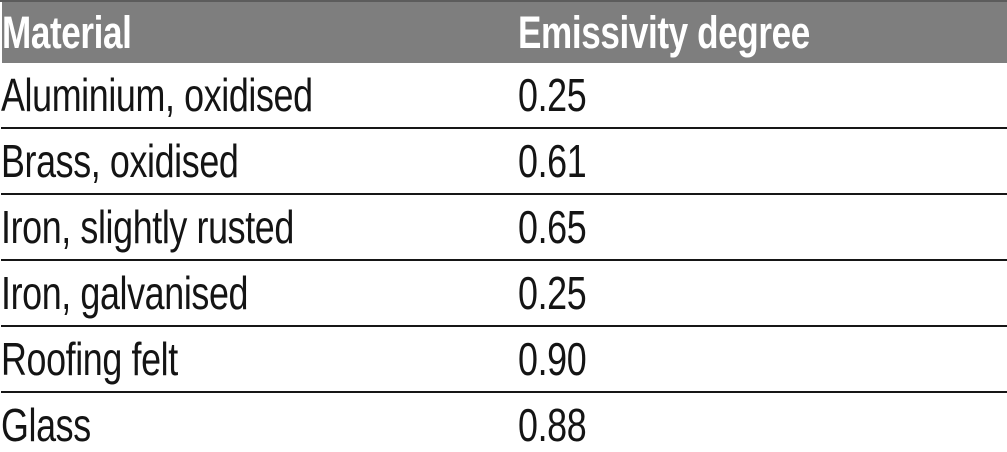 Image resolution: width=1007 pixels, height=452 pixels. Describe the element at coordinates (762, 160) in the screenshot. I see `emissivity-cell: 0.61` at that location.